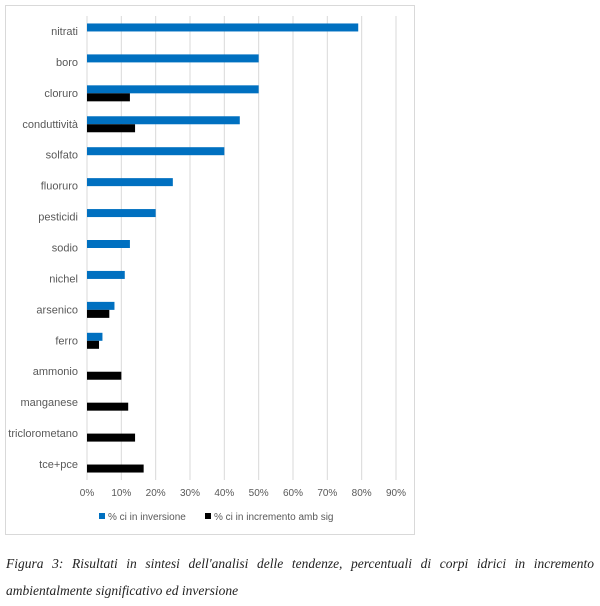 The image size is (600, 606). Describe the element at coordinates (190, 493) in the screenshot. I see `x-tick-label: 30%` at that location.